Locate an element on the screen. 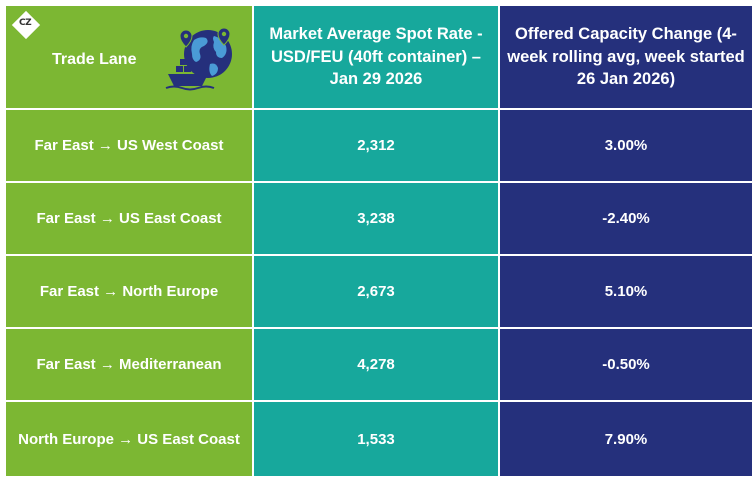 The image size is (756, 482). globe-shipping-icon is located at coordinates (198, 59).